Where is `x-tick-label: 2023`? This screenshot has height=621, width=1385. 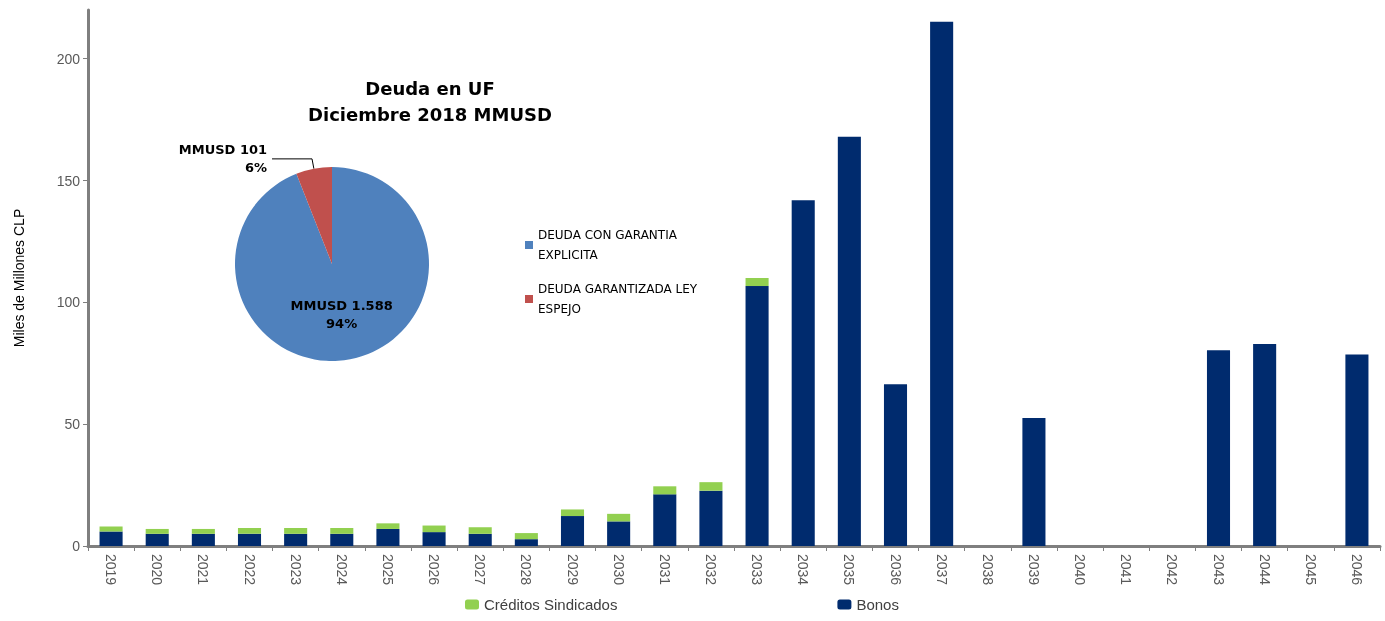
x-tick-label: 2023 is located at coordinates (295, 570).